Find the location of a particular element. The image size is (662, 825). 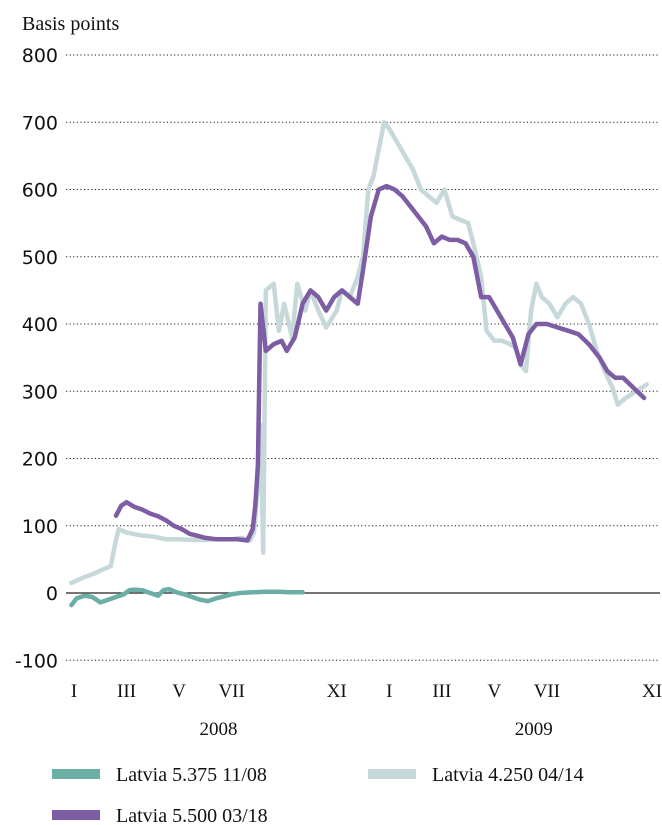

legend-label: Latvia 5.375 11/08 is located at coordinates (191, 775).